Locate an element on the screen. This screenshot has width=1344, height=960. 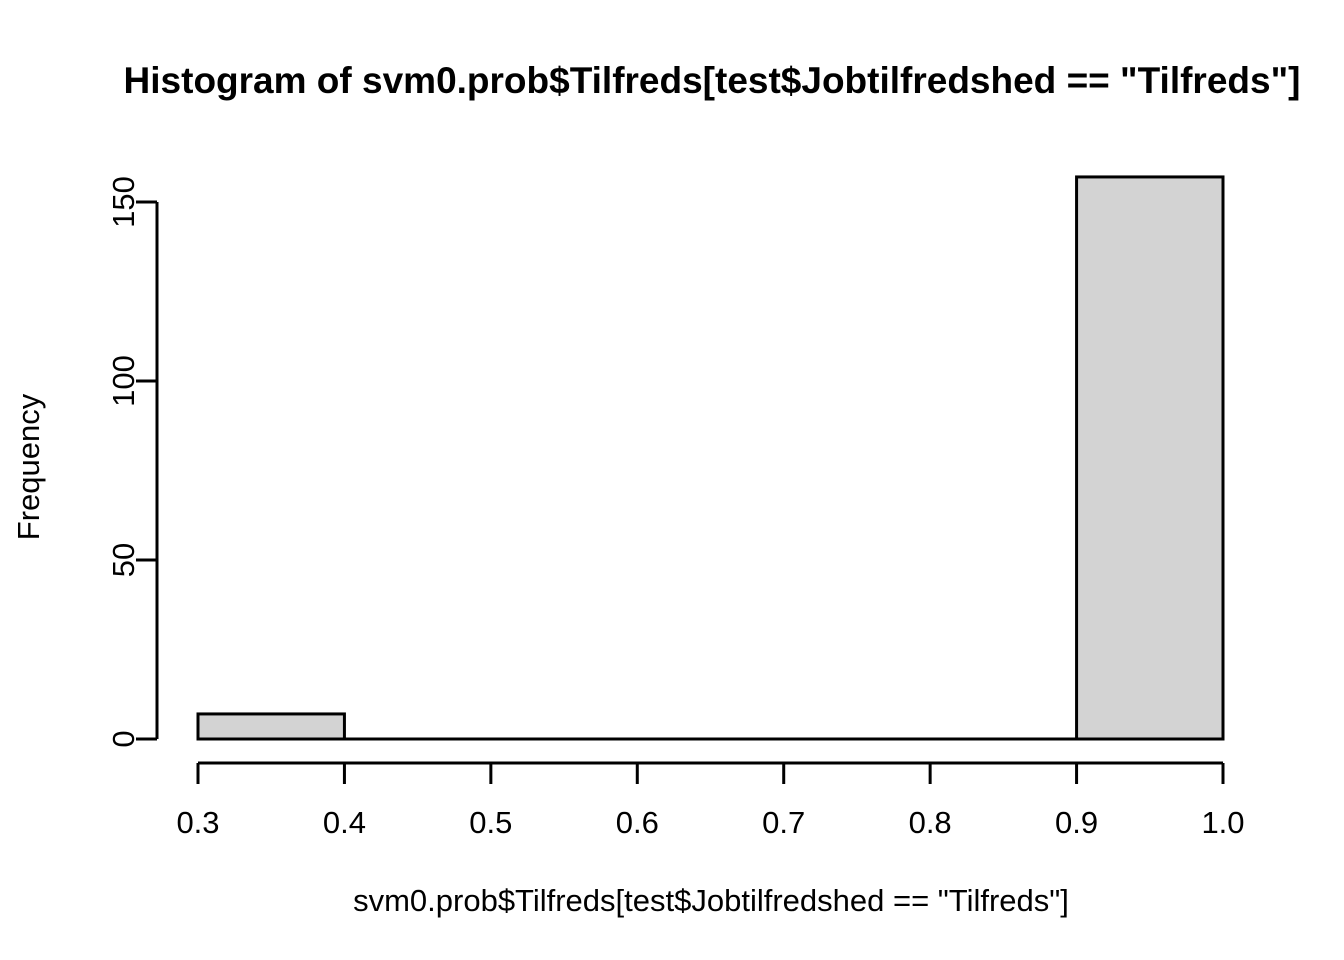
x-tick-label: 0.6 is located at coordinates (637, 822).